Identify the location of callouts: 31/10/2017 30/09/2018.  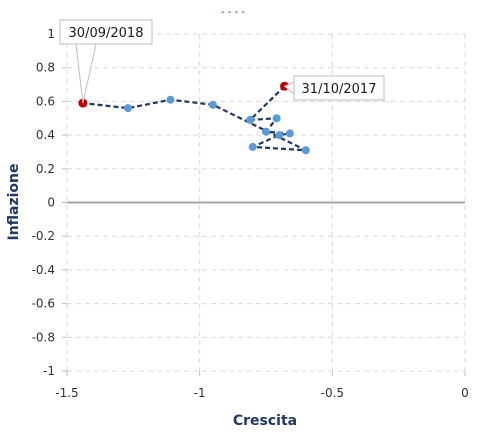
(222, 61).